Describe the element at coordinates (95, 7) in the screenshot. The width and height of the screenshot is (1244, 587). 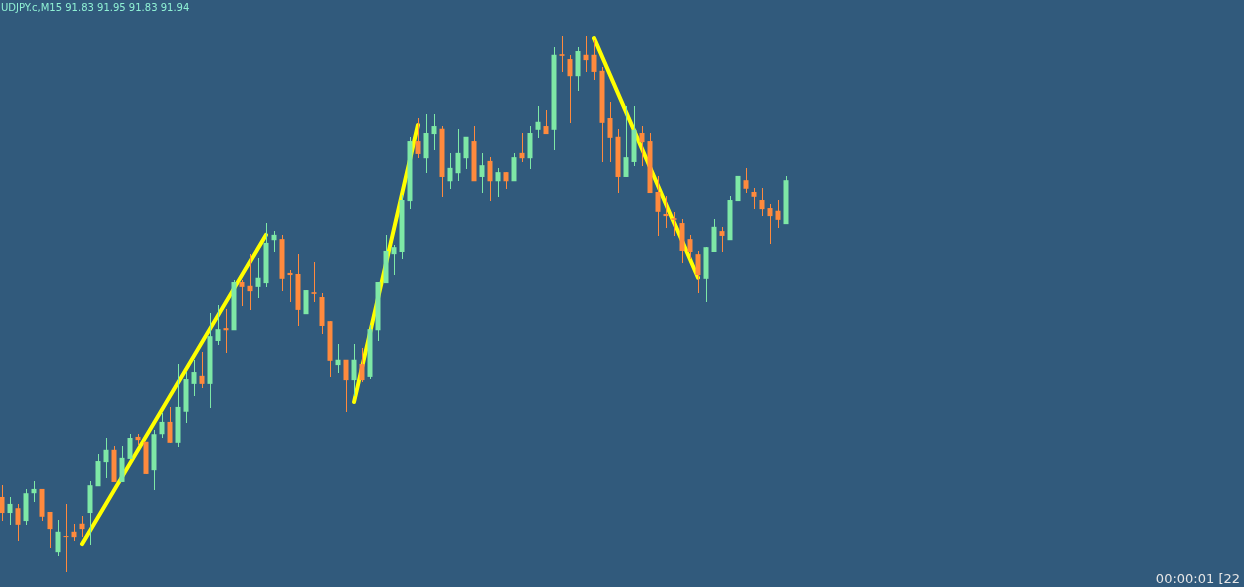
I see `chart-title: UDJPY.c,M15 91.83 91.95 91.83 91.94` at that location.